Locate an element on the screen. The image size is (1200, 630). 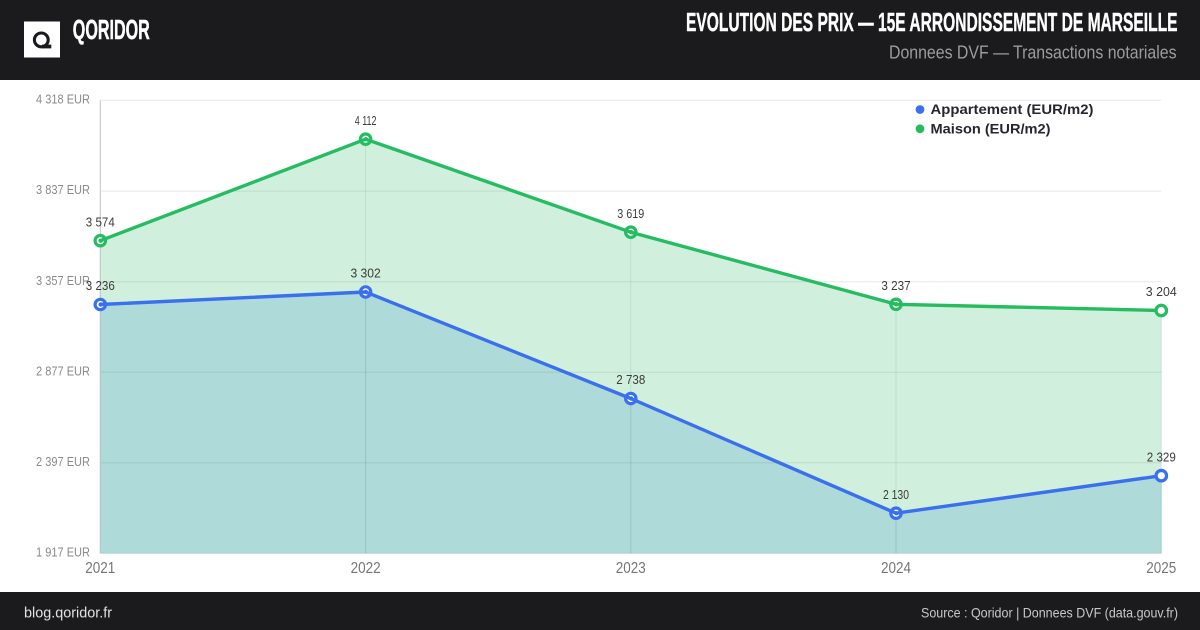
svg-text: 1 917 EUR is located at coordinates (63, 552).